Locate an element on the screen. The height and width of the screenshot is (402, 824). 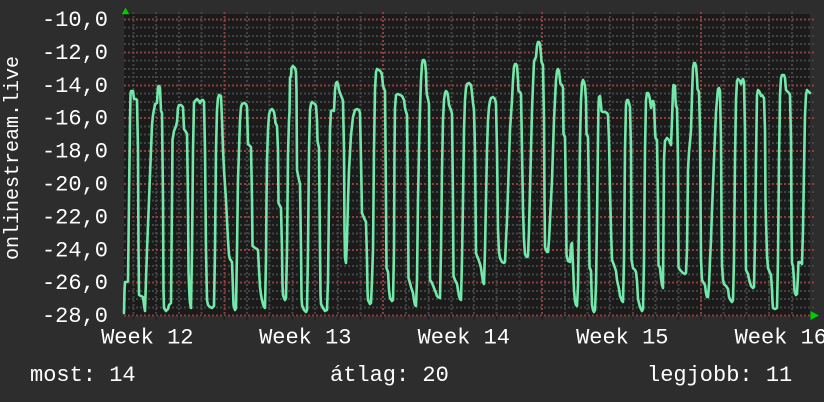
svg-text: onlinestream.live is located at coordinates (13, 158).